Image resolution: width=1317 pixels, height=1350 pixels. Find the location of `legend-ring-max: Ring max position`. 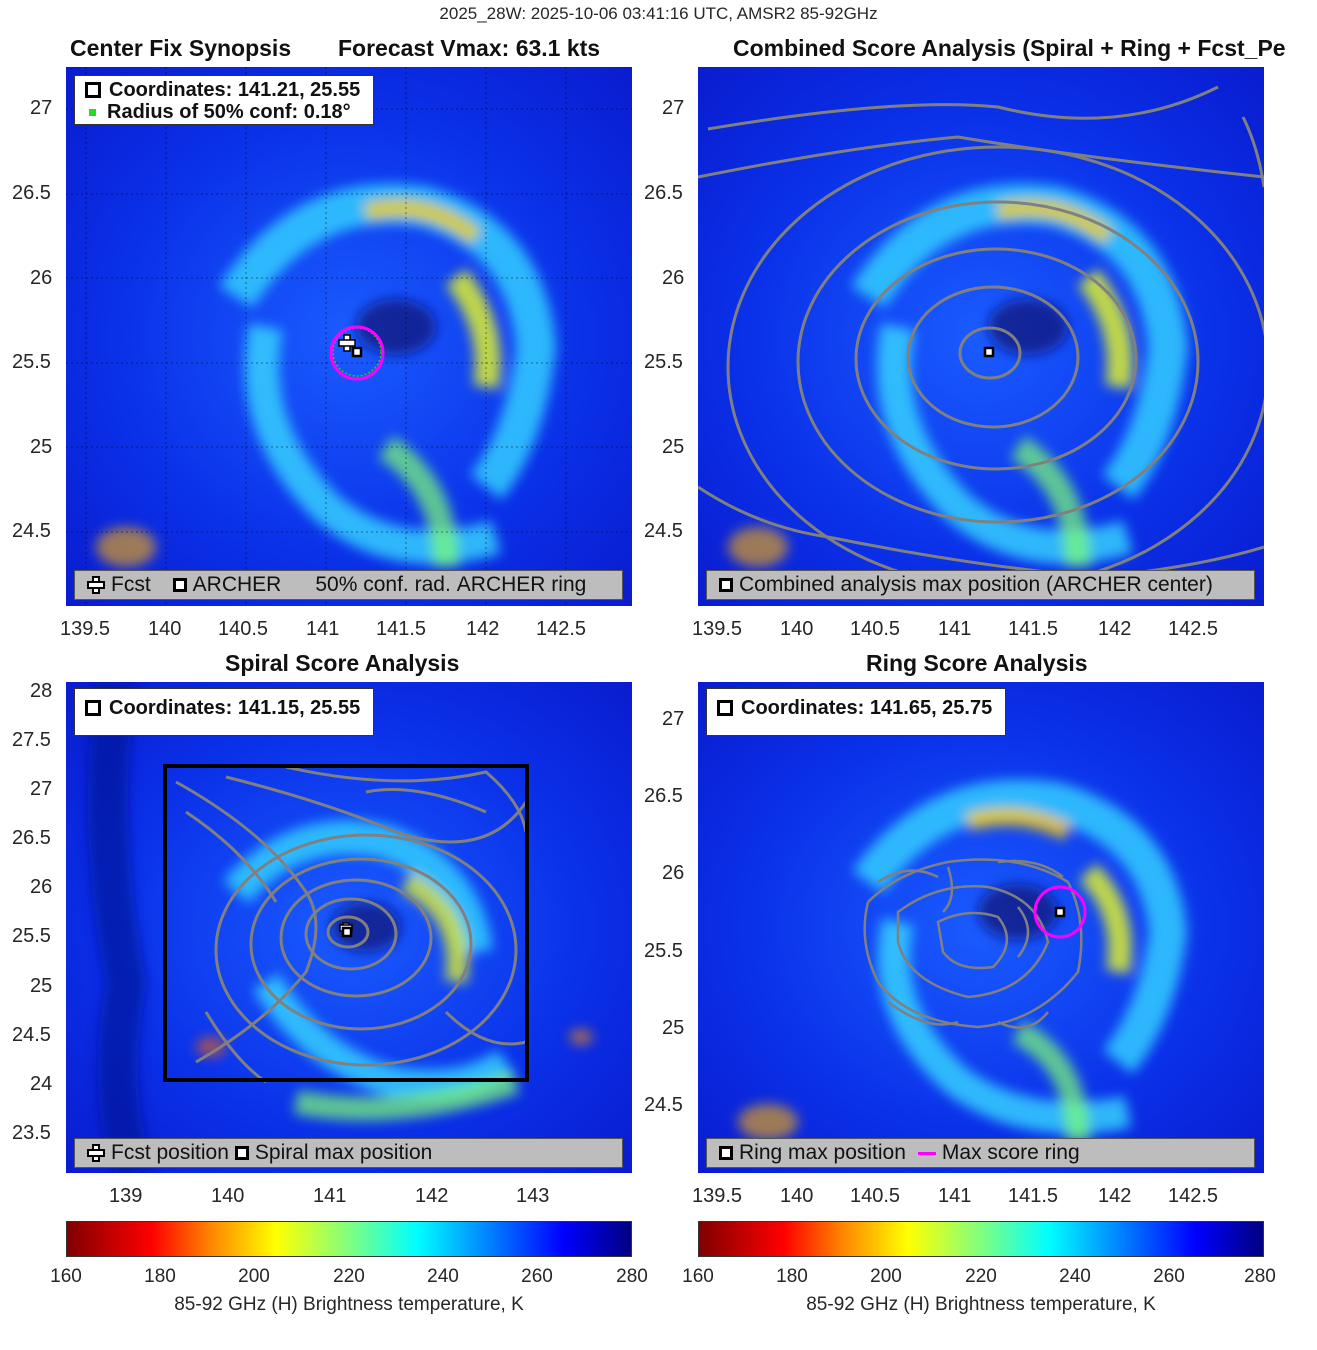

legend-ring-max: Ring max position is located at coordinates (822, 1152).